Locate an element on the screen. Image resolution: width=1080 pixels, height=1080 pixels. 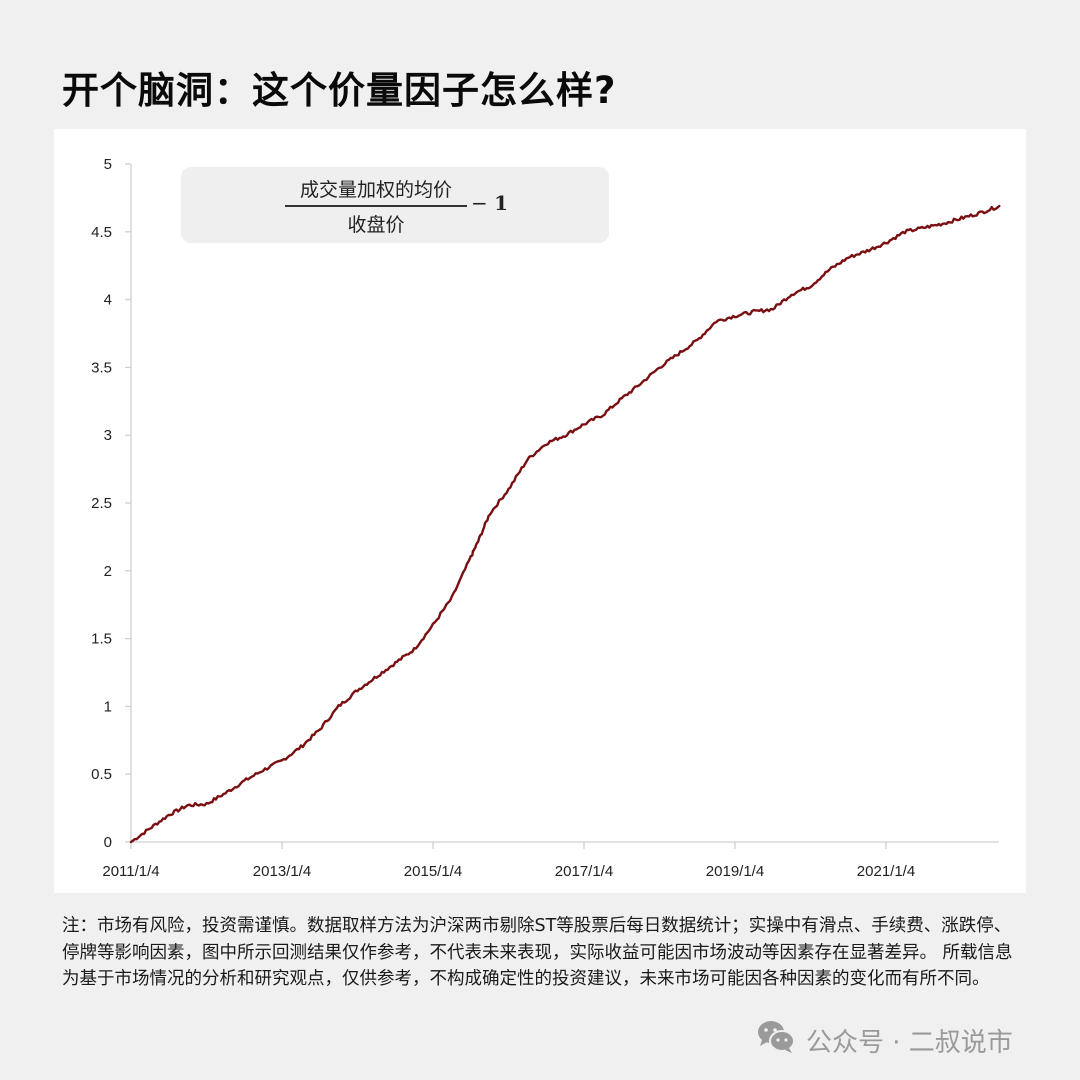
x-tick-label: 2021/1/4 is located at coordinates (886, 871).